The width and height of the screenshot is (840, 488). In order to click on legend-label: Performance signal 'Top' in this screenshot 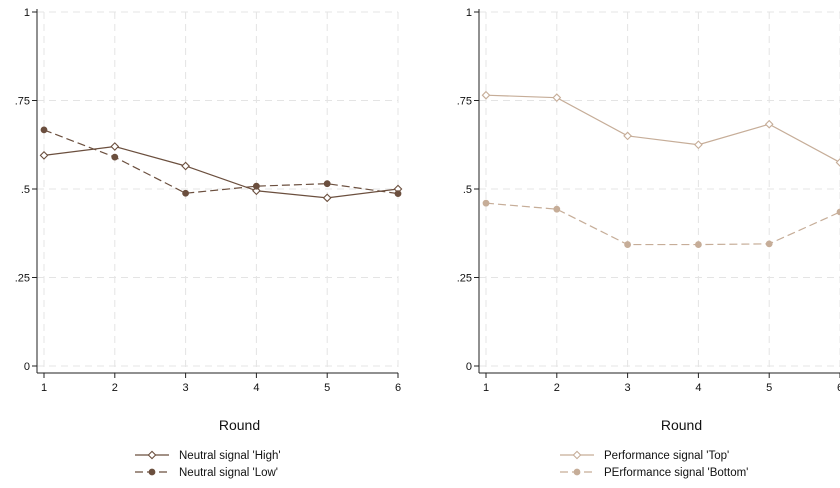, I will do `click(666, 456)`.